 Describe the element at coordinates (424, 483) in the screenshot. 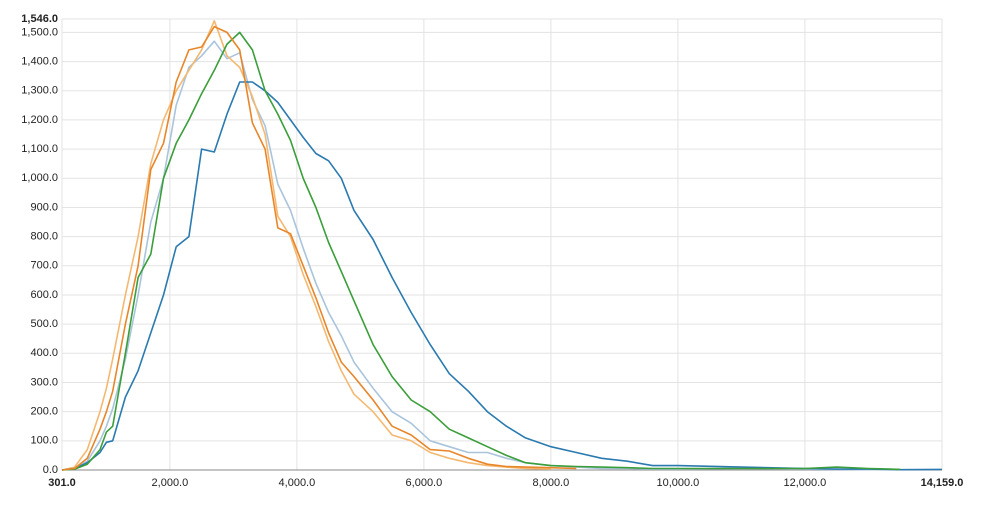

I see `x-tick-label: 6,000.0` at that location.